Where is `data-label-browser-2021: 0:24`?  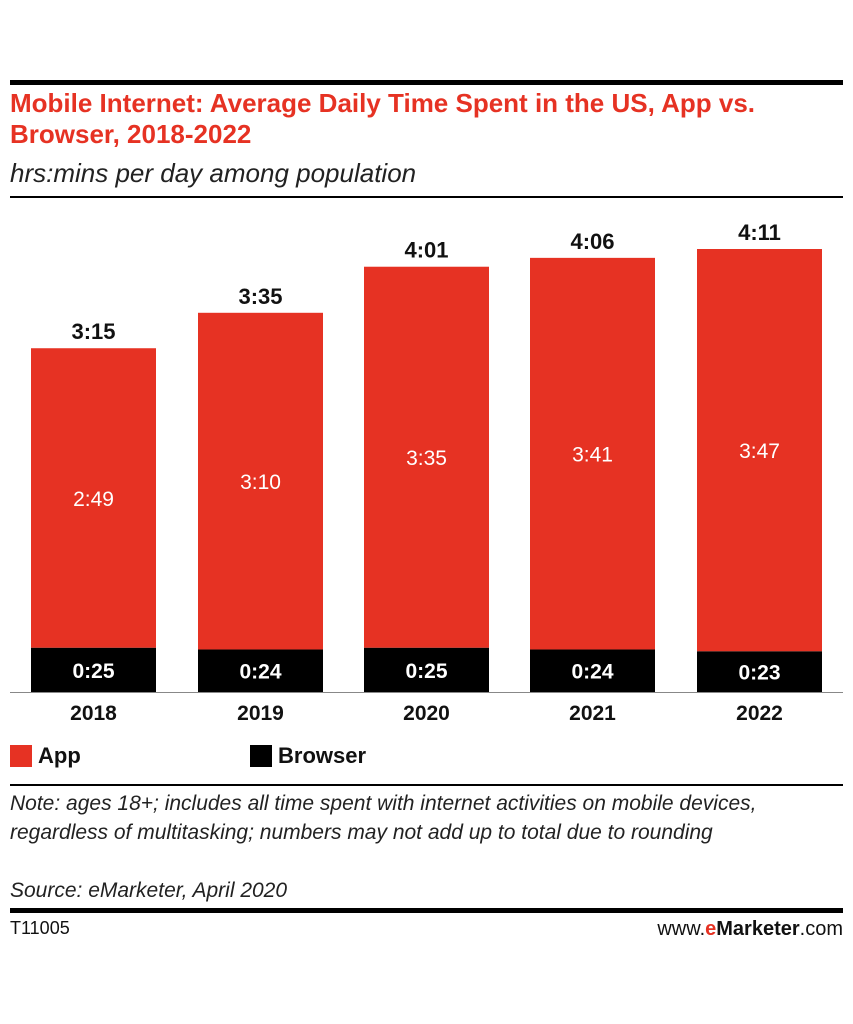
data-label-browser-2021: 0:24 is located at coordinates (592, 672).